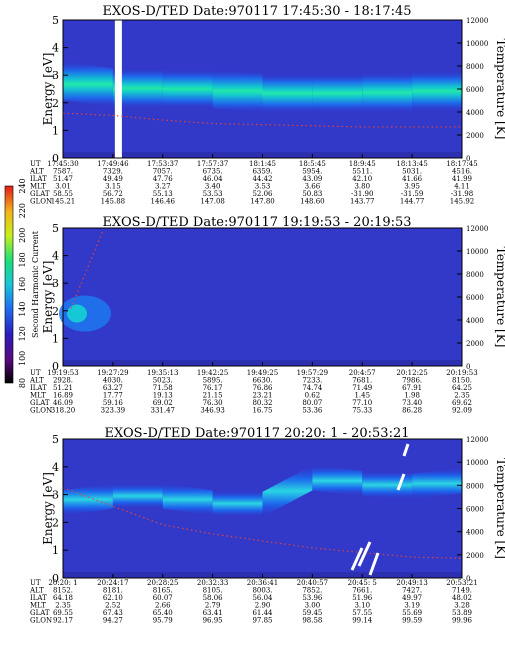 The width and height of the screenshot is (505, 649). I want to click on colorbar-tick-label: 180, so click(22, 259).